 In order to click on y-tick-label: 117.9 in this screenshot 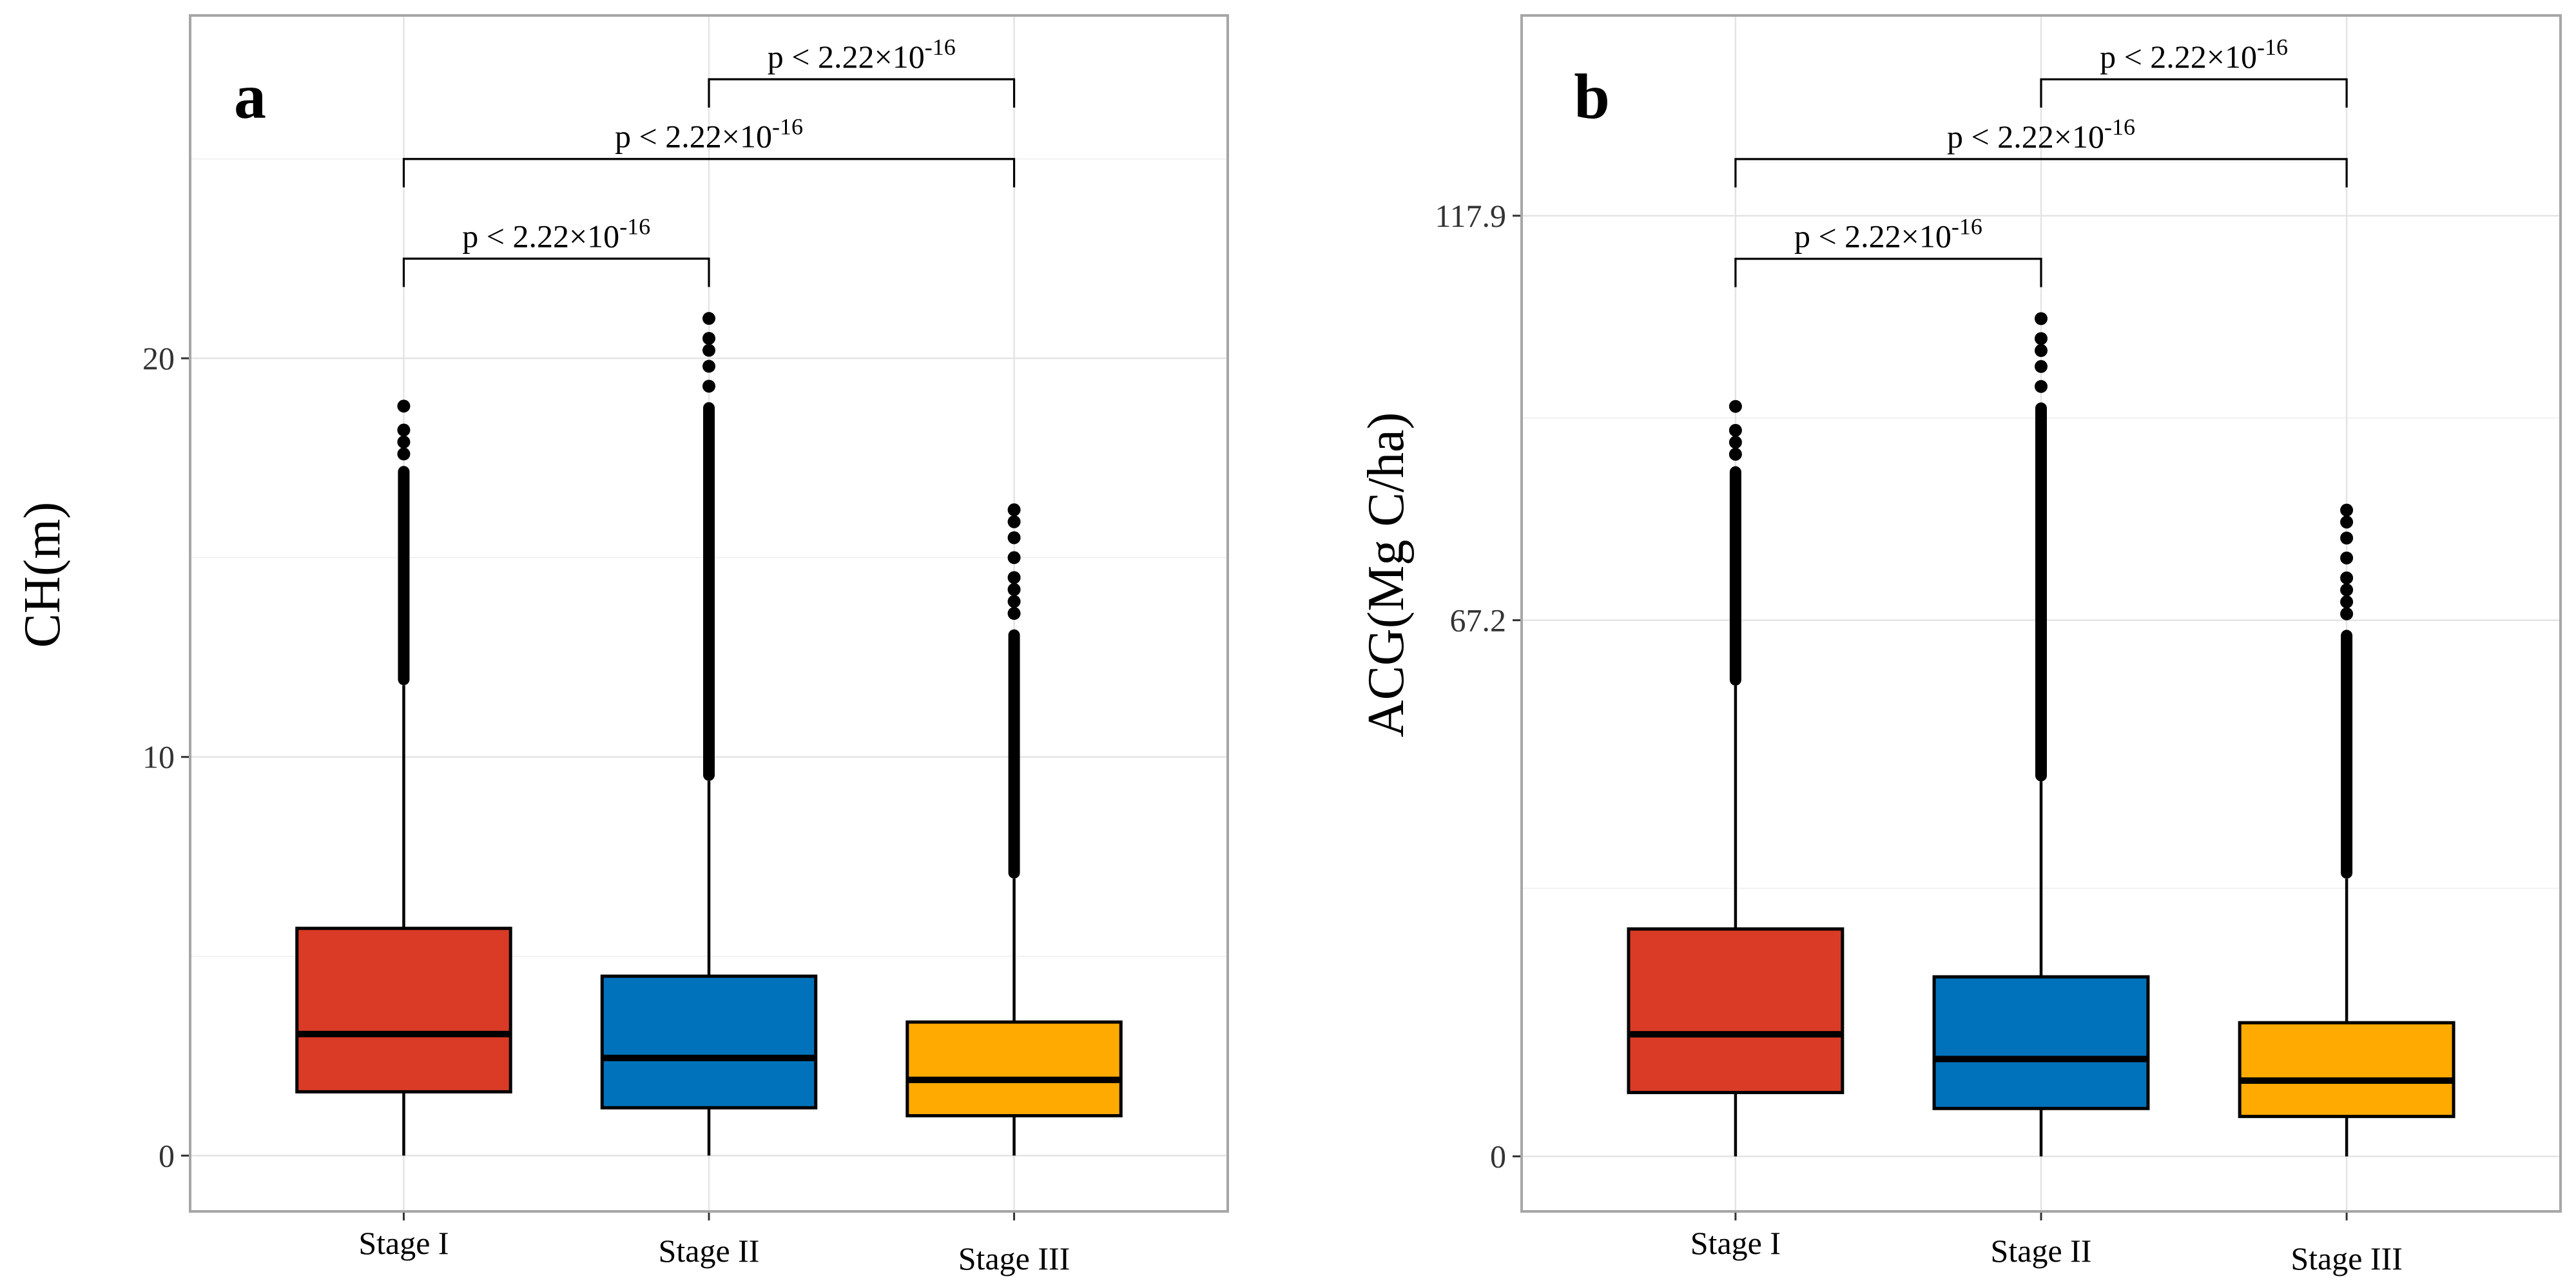, I will do `click(1470, 216)`.